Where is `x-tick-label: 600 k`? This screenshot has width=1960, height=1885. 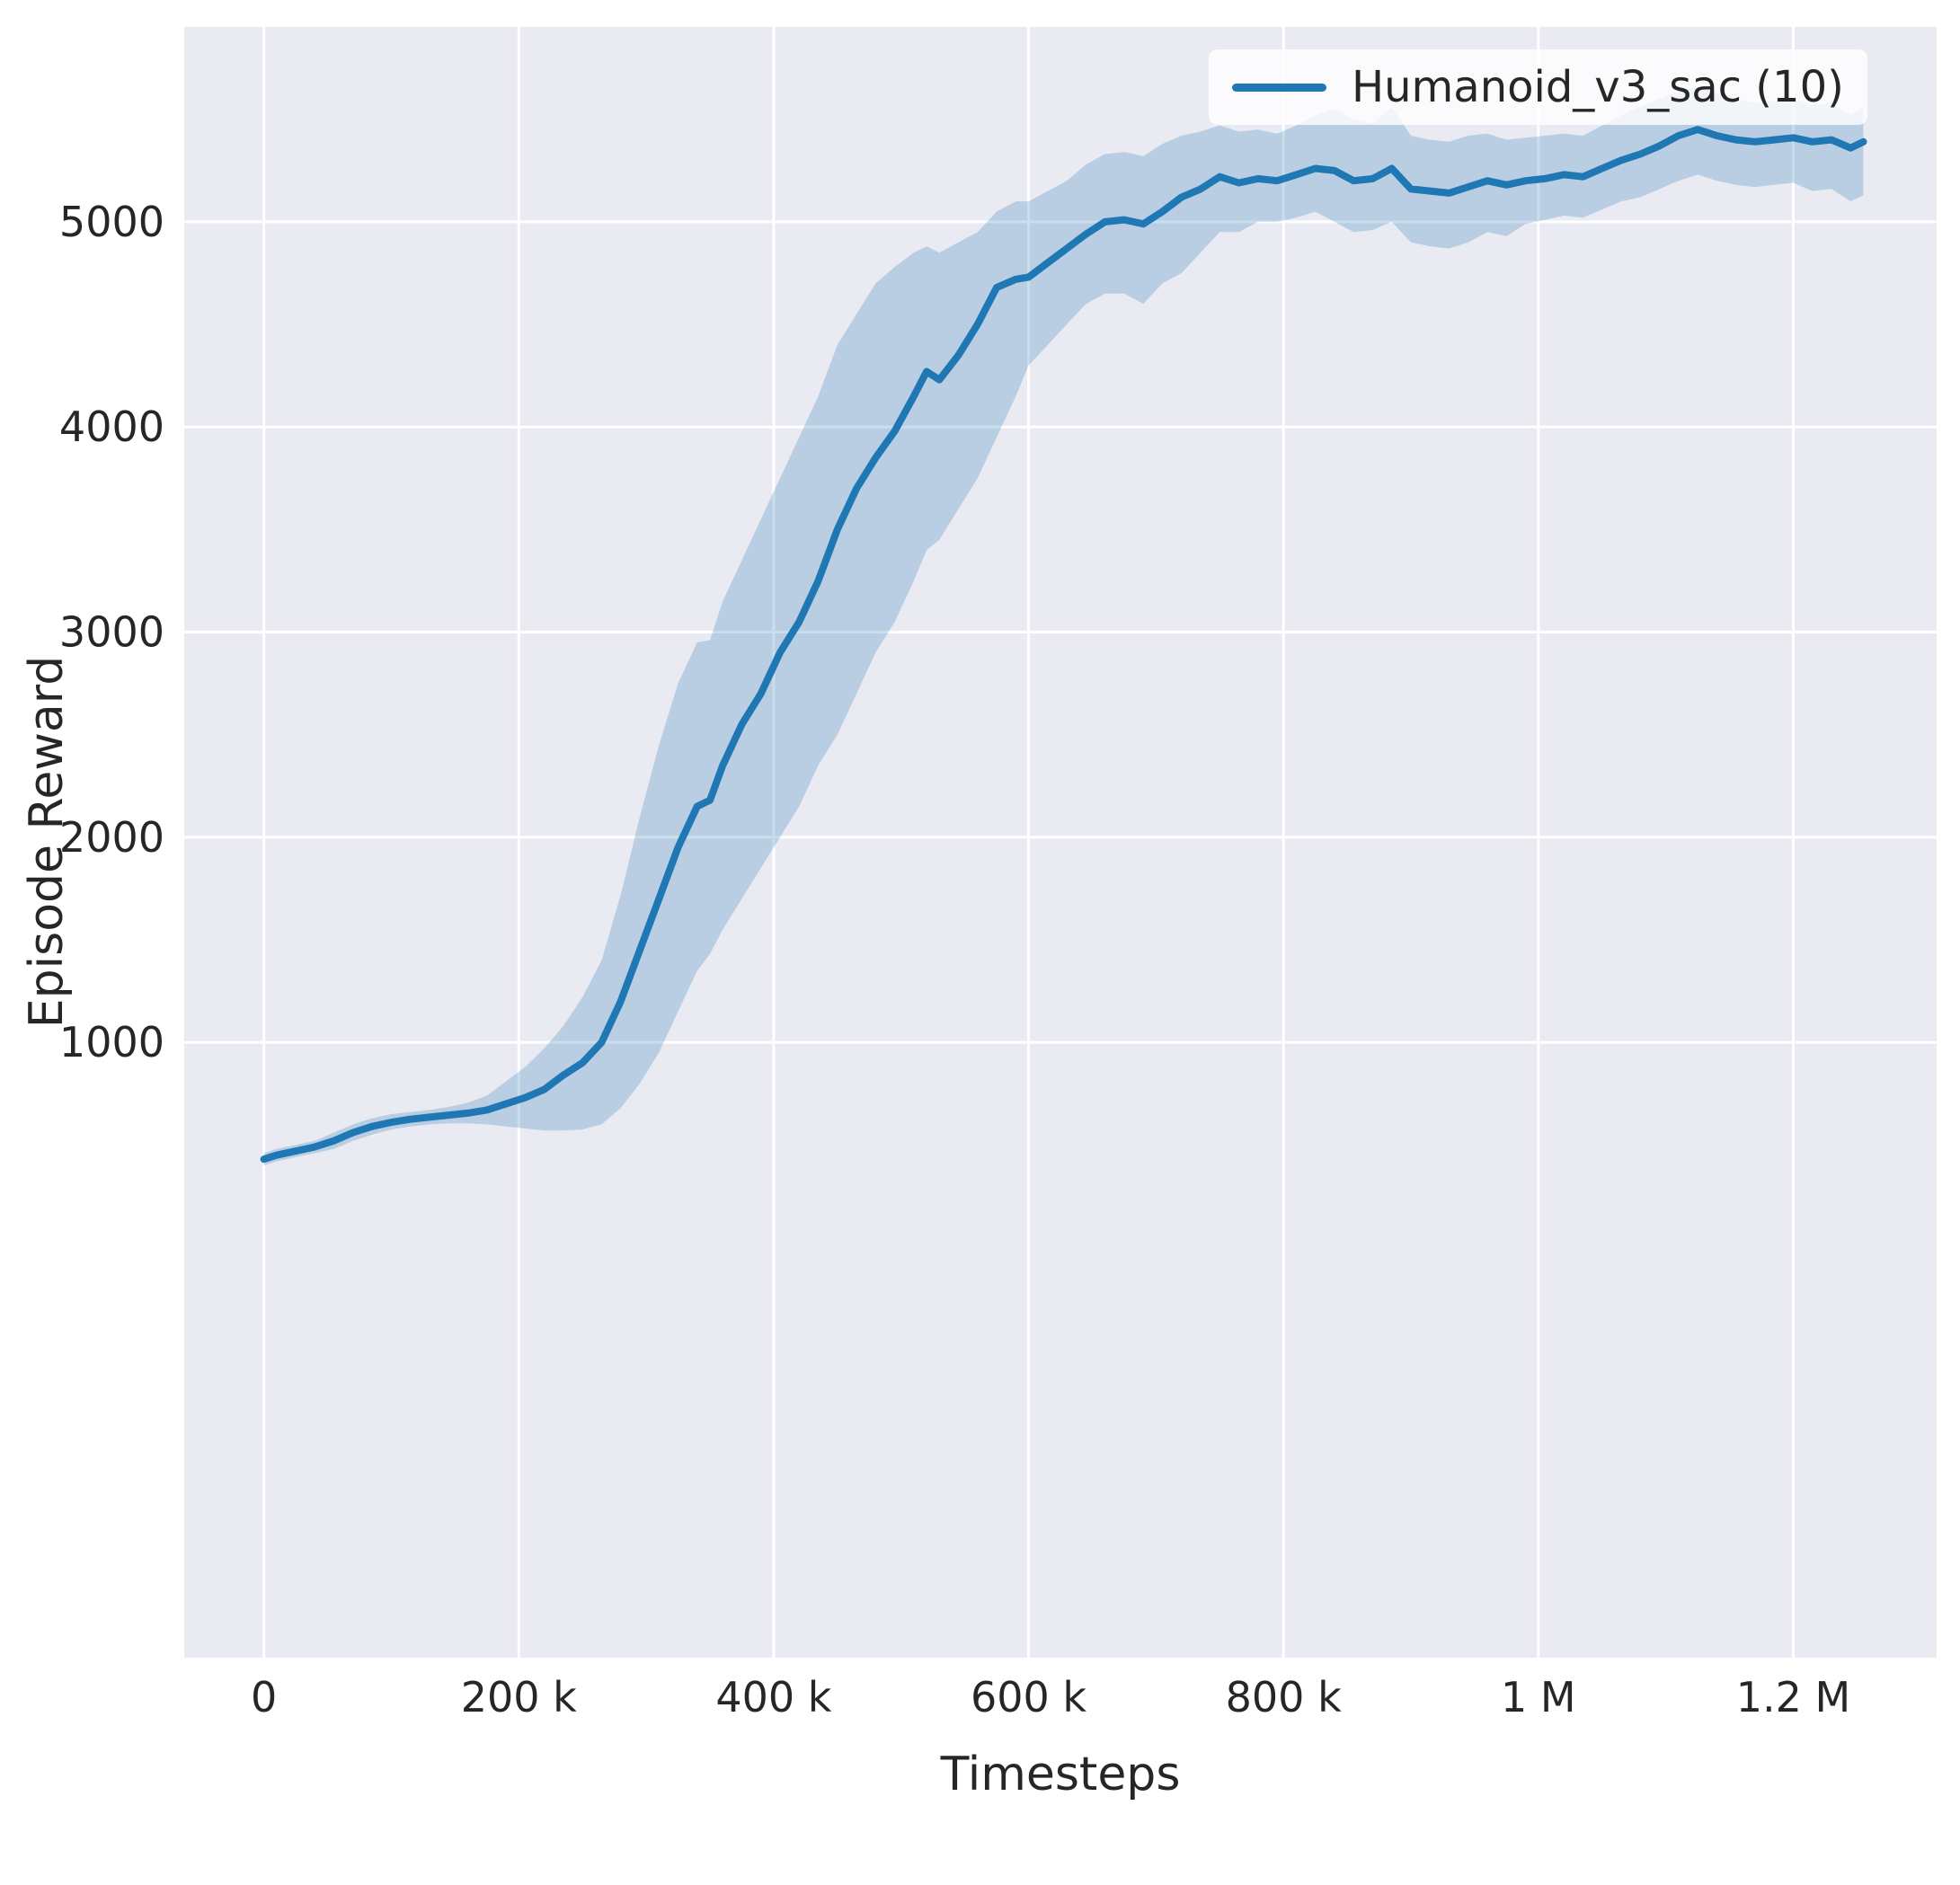
x-tick-label: 600 k is located at coordinates (1028, 1697).